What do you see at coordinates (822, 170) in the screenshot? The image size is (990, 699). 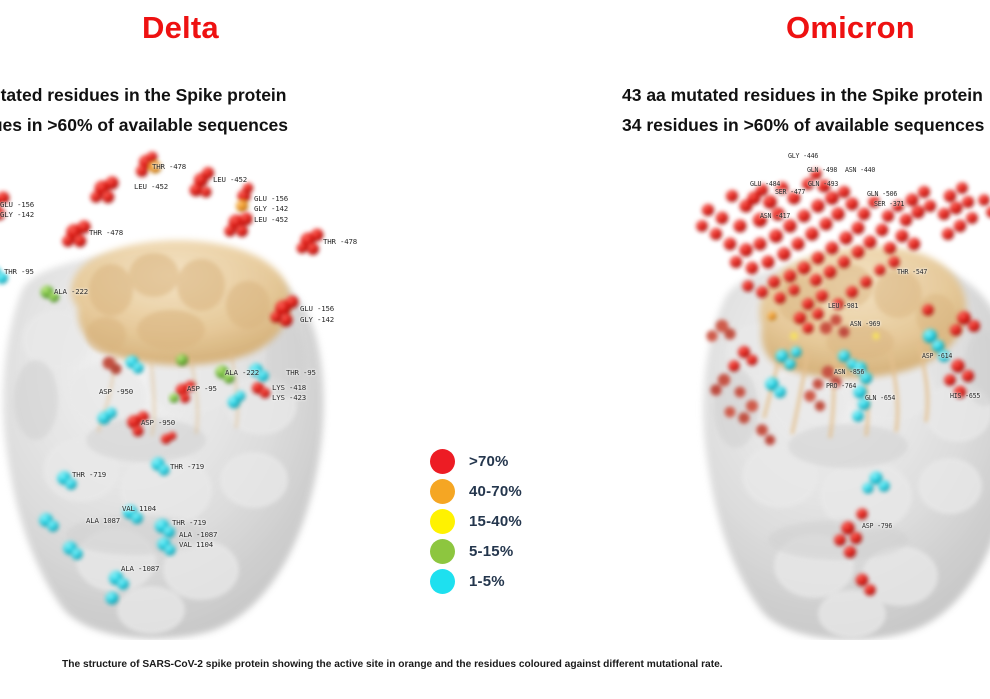 I see `residue-label: GLN -498` at bounding box center [822, 170].